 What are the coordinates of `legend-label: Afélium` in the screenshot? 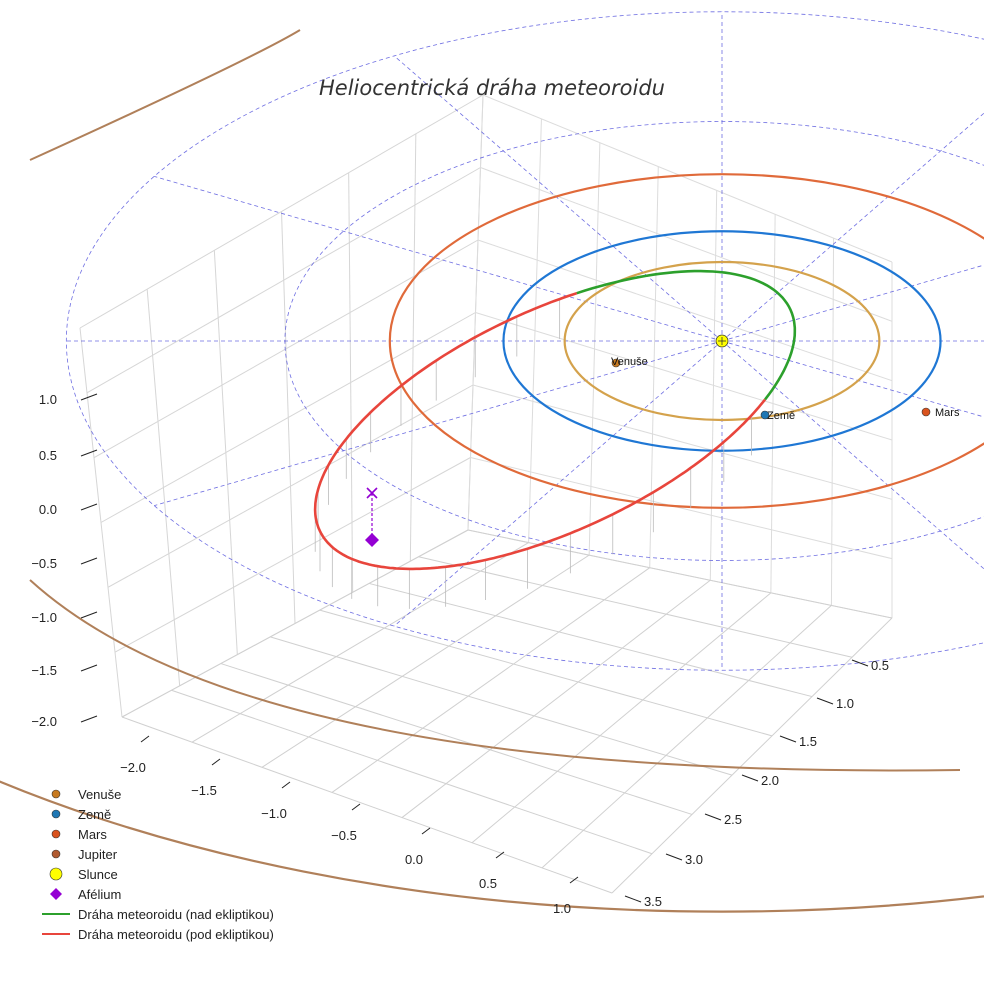 It's located at (100, 894).